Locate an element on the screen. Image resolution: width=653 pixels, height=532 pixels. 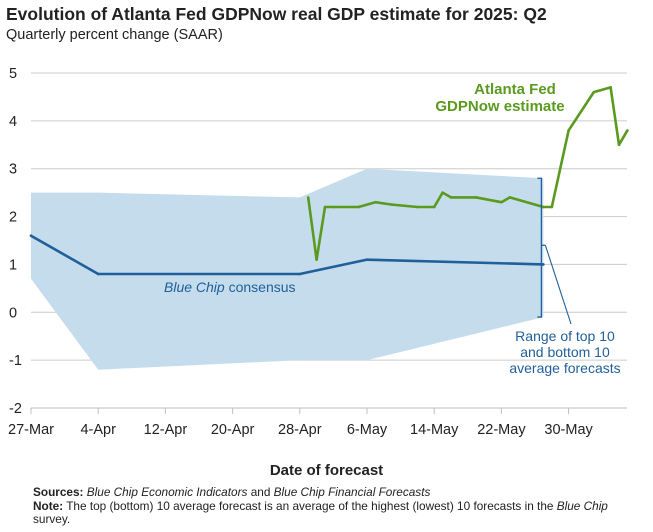
x-tick-label: 30-May is located at coordinates (568, 430).